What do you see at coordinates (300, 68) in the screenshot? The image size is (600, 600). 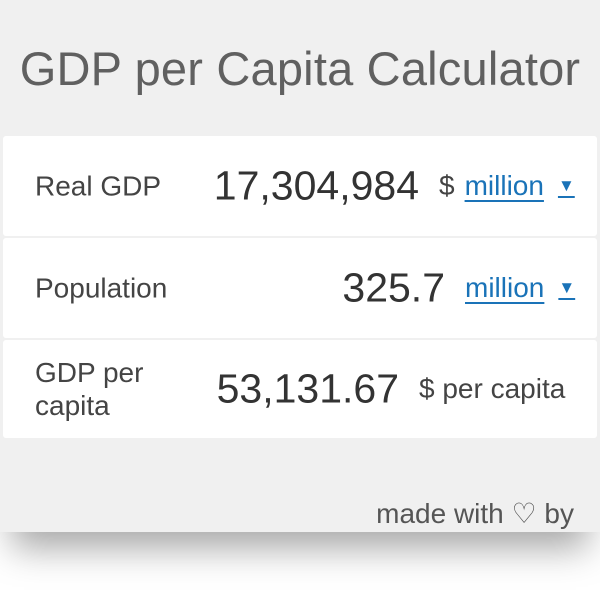 I see `calculator-title: GDP per Capita Calculator` at bounding box center [300, 68].